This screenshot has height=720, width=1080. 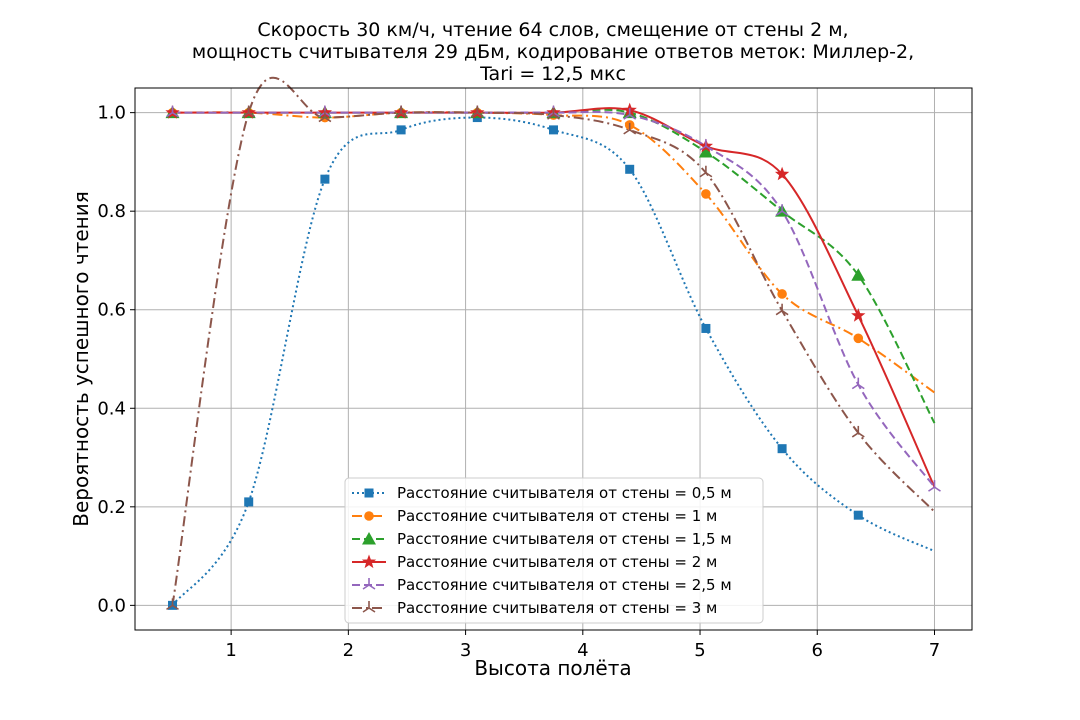 I want to click on x-tick-label: 7, so click(x=934, y=650).